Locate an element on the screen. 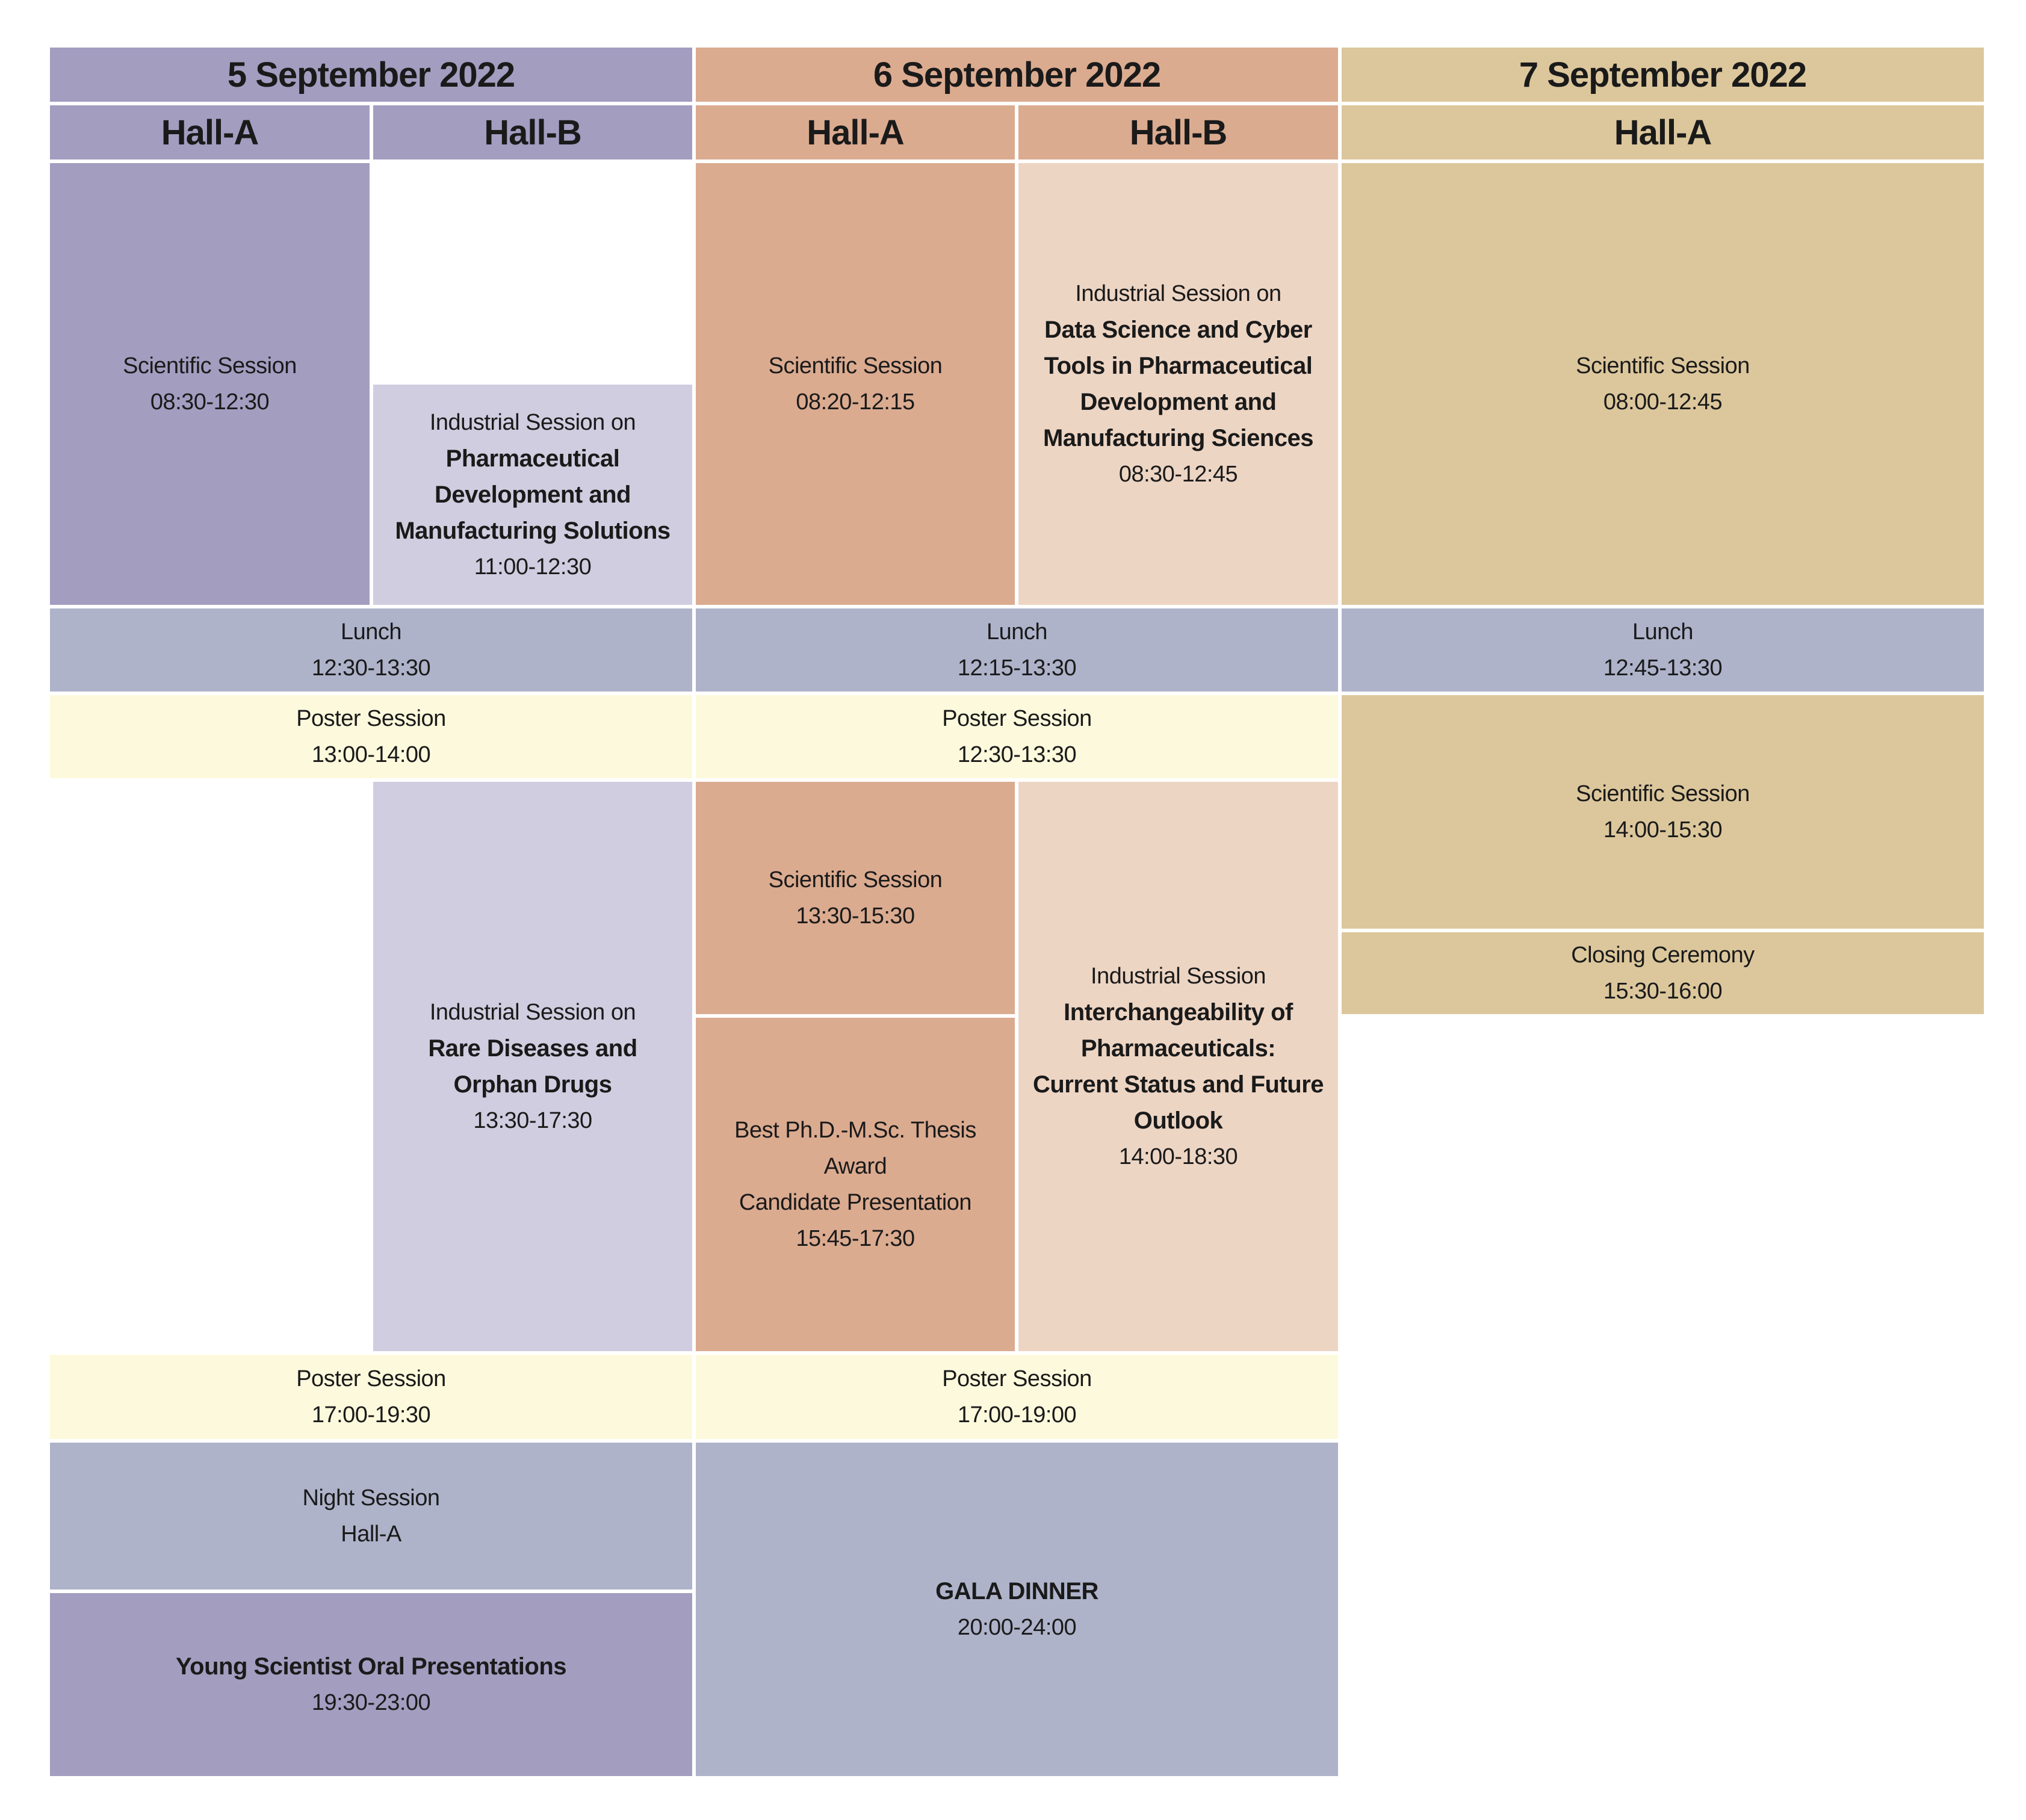 The image size is (2026, 1820). session-text: 08:30-12:45 is located at coordinates (1178, 475).